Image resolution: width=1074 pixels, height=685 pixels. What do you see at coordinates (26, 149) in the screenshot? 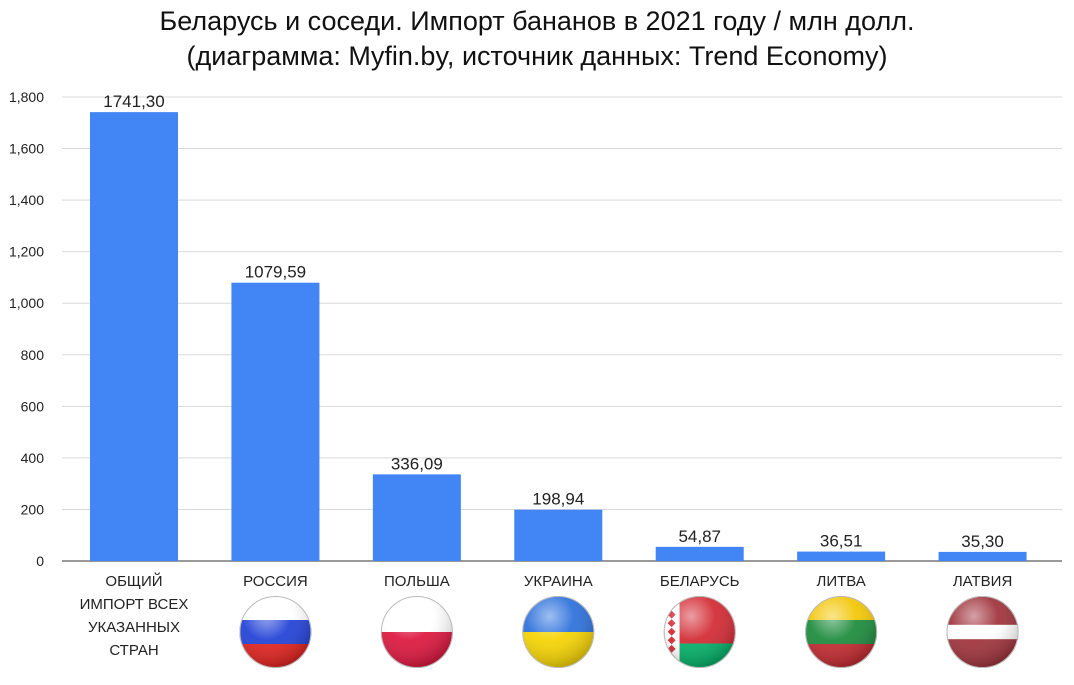
I see `y-tick-label: 1,600` at bounding box center [26, 149].